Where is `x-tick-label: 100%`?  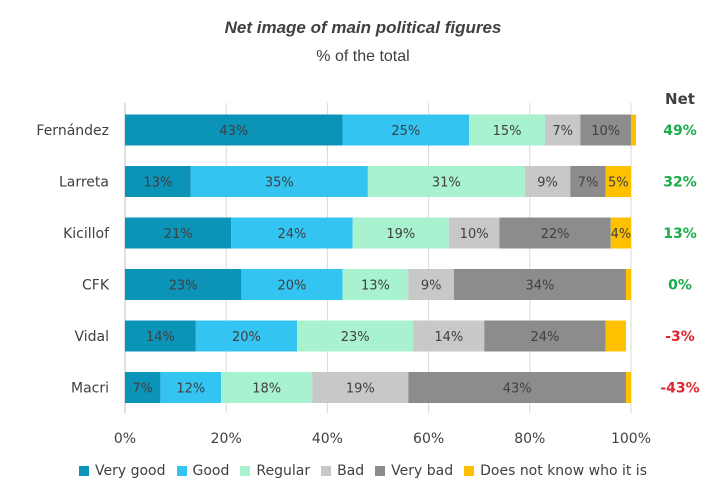
x-tick-label: 100% is located at coordinates (631, 439).